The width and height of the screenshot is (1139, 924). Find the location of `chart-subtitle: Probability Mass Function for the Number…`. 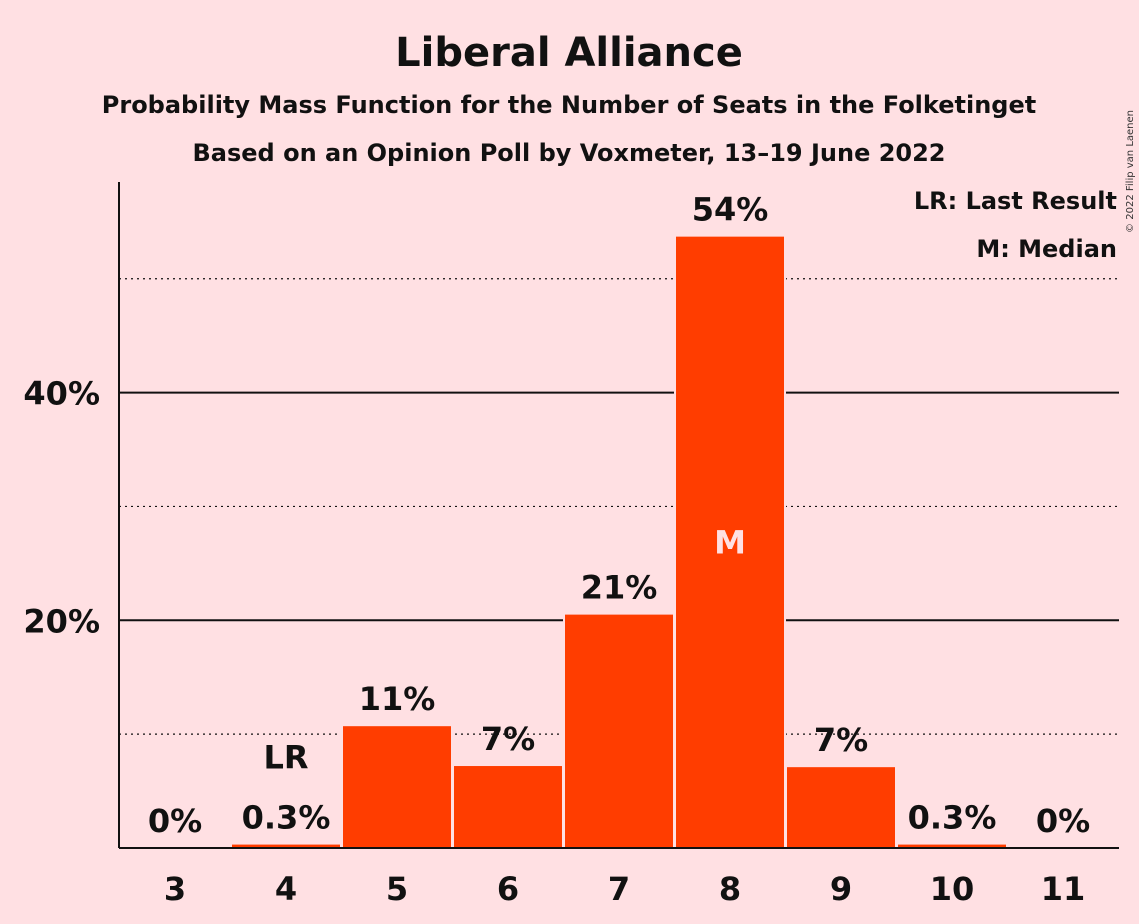

chart-subtitle: Probability Mass Function for the Number… is located at coordinates (569, 105).